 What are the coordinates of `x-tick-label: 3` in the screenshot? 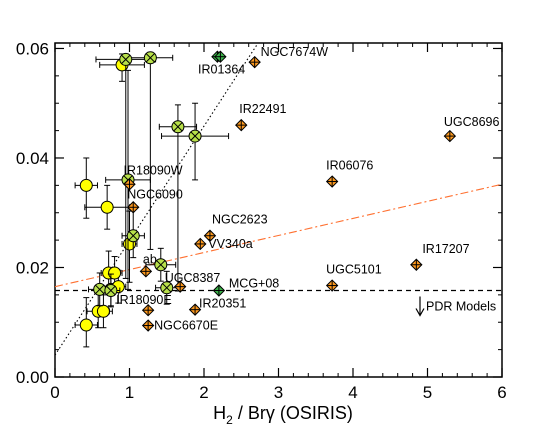 It's located at (278, 392).